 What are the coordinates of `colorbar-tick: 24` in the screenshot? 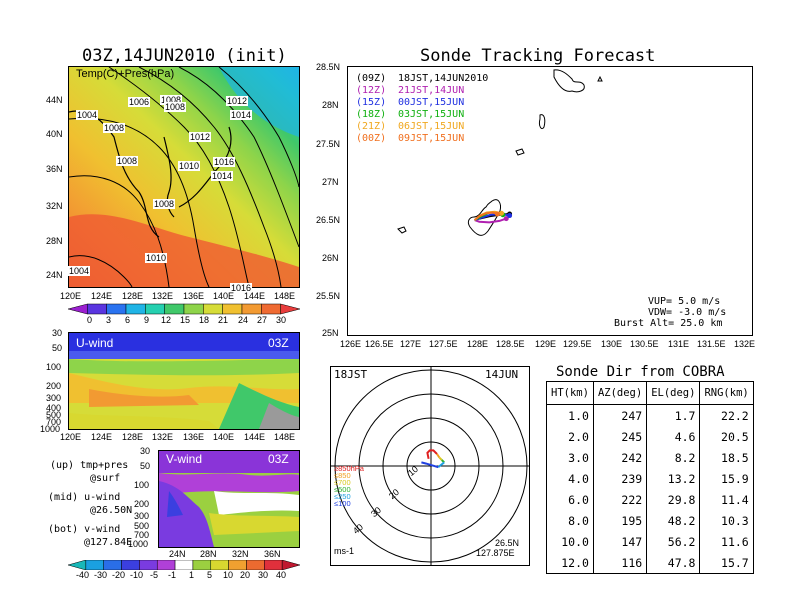 It's located at (243, 320).